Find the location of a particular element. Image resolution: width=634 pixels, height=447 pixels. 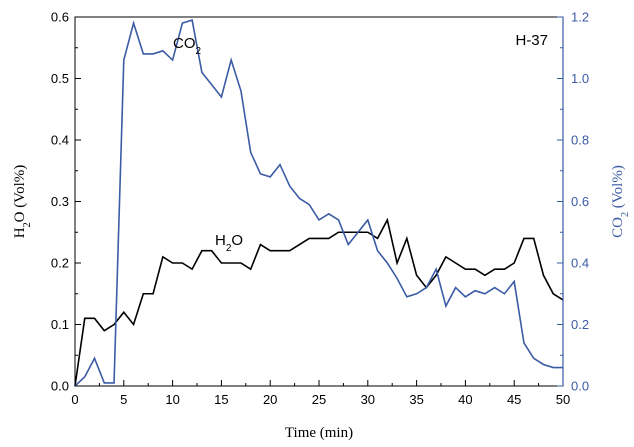

h2o-label-sub: 2 is located at coordinates (229, 248).